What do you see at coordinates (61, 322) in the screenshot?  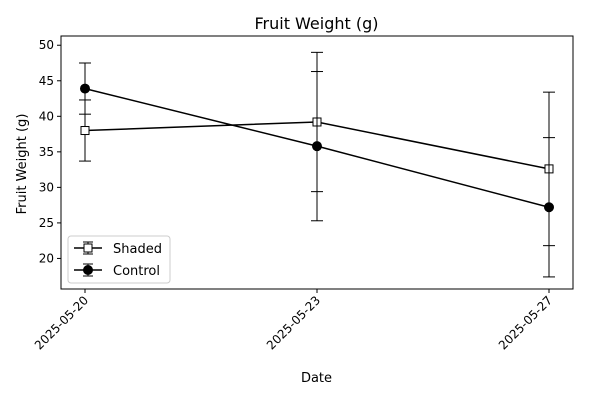 I see `x-tick-label: 2025-05-20` at bounding box center [61, 322].